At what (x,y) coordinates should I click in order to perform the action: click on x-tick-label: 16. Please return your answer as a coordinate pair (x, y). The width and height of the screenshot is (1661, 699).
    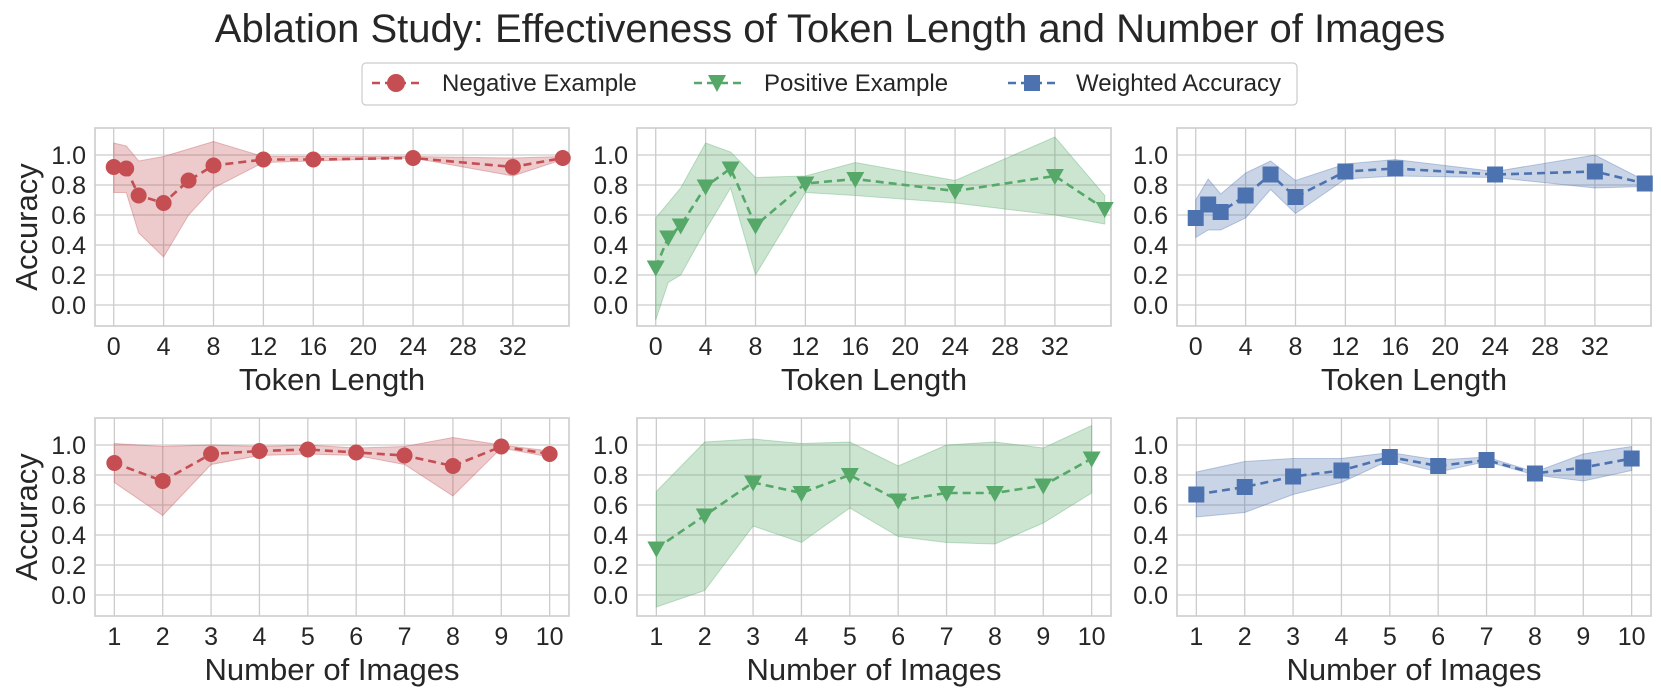
    Looking at the image, I should click on (1395, 347).